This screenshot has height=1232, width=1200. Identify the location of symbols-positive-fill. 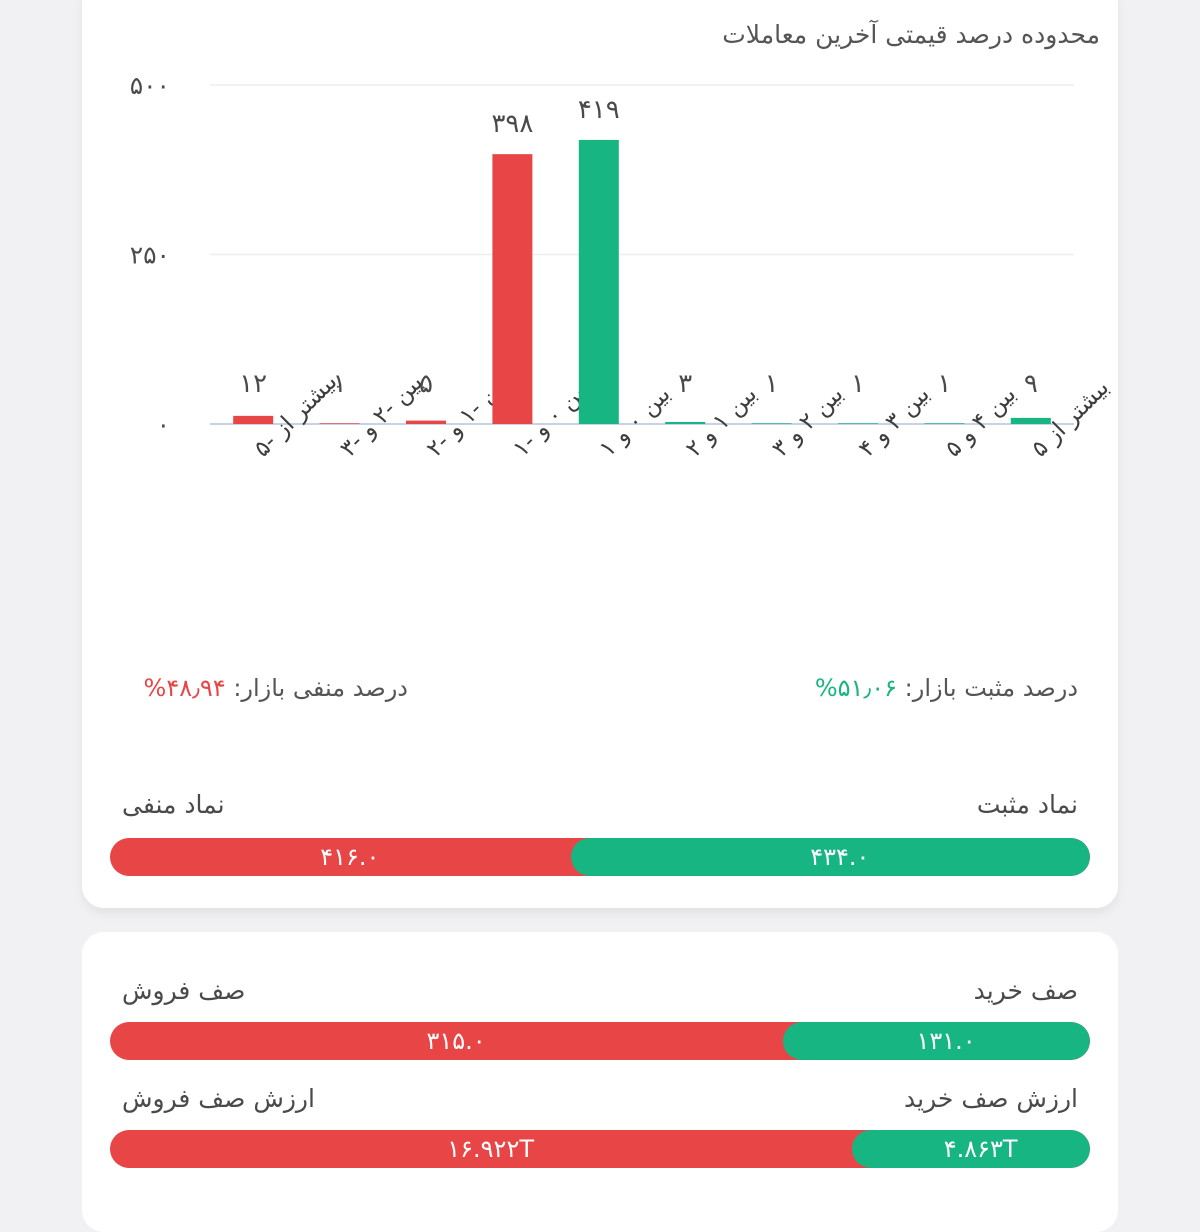
(830, 857).